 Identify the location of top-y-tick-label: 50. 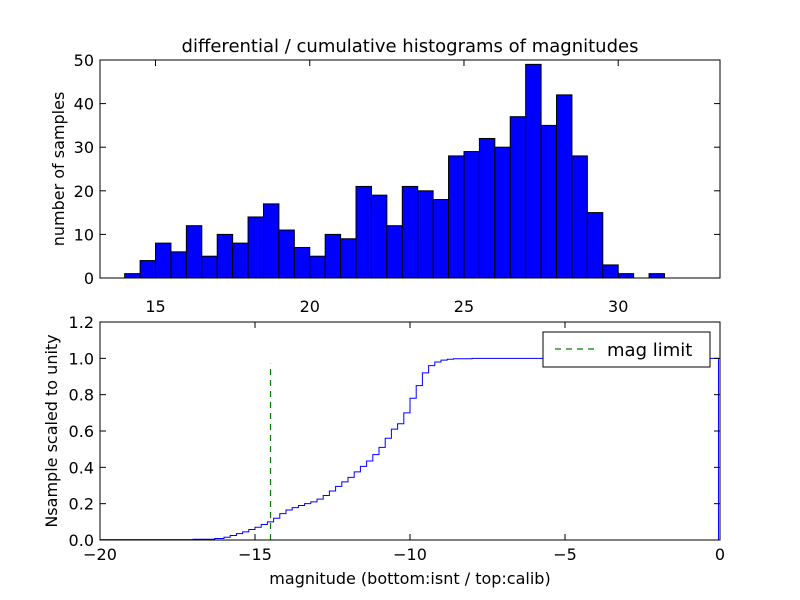
(84, 60).